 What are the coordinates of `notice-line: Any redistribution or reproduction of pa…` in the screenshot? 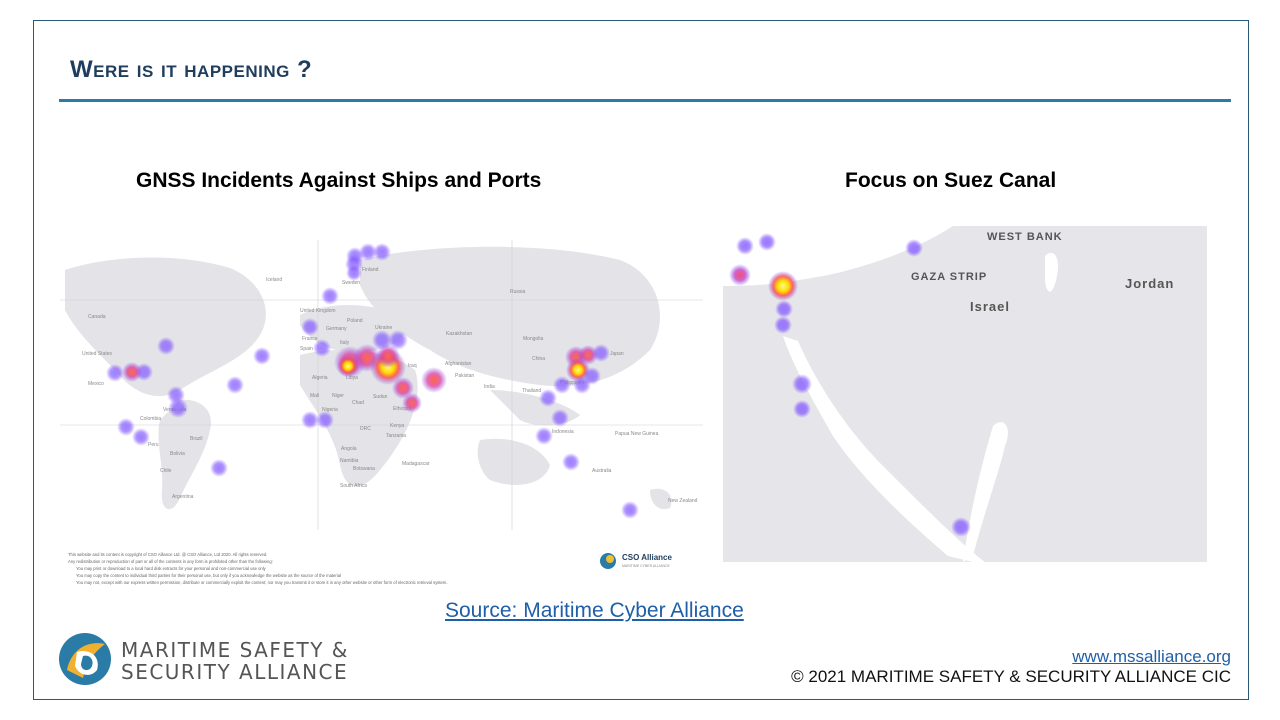 It's located at (170, 561).